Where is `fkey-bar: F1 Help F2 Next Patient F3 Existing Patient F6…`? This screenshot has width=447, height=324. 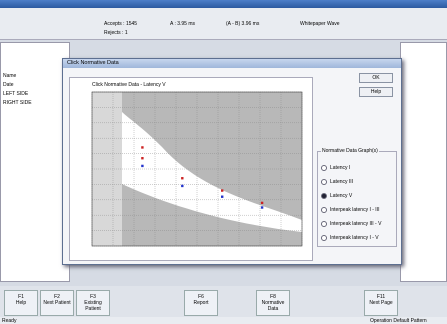
fkey-bar: F1 Help F2 Next Patient F3 Existing Patient F6… is located at coordinates (223, 302).